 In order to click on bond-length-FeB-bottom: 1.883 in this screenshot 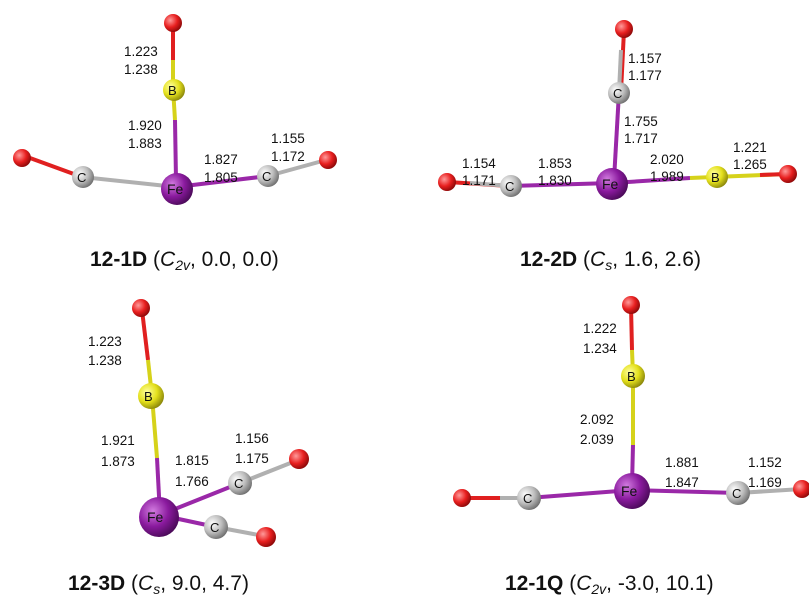, I will do `click(145, 143)`.